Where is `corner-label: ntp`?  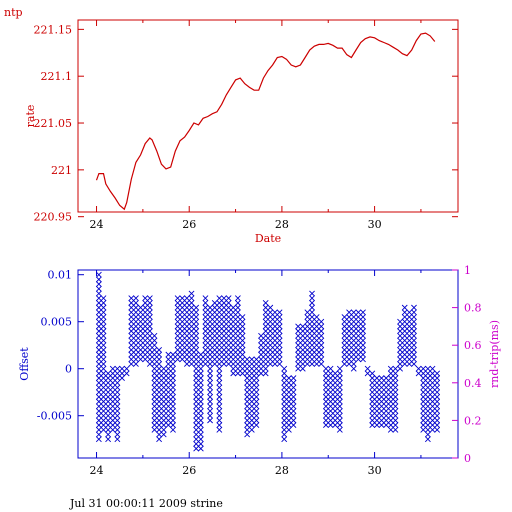
corner-label: ntp is located at coordinates (13, 12).